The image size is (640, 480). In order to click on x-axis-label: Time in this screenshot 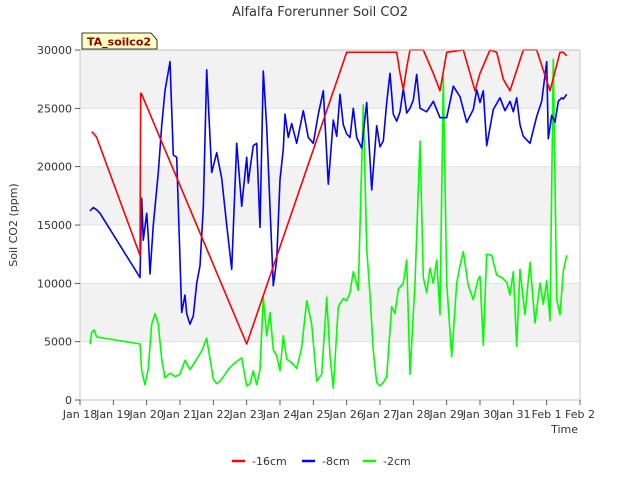, I will do `click(564, 429)`.